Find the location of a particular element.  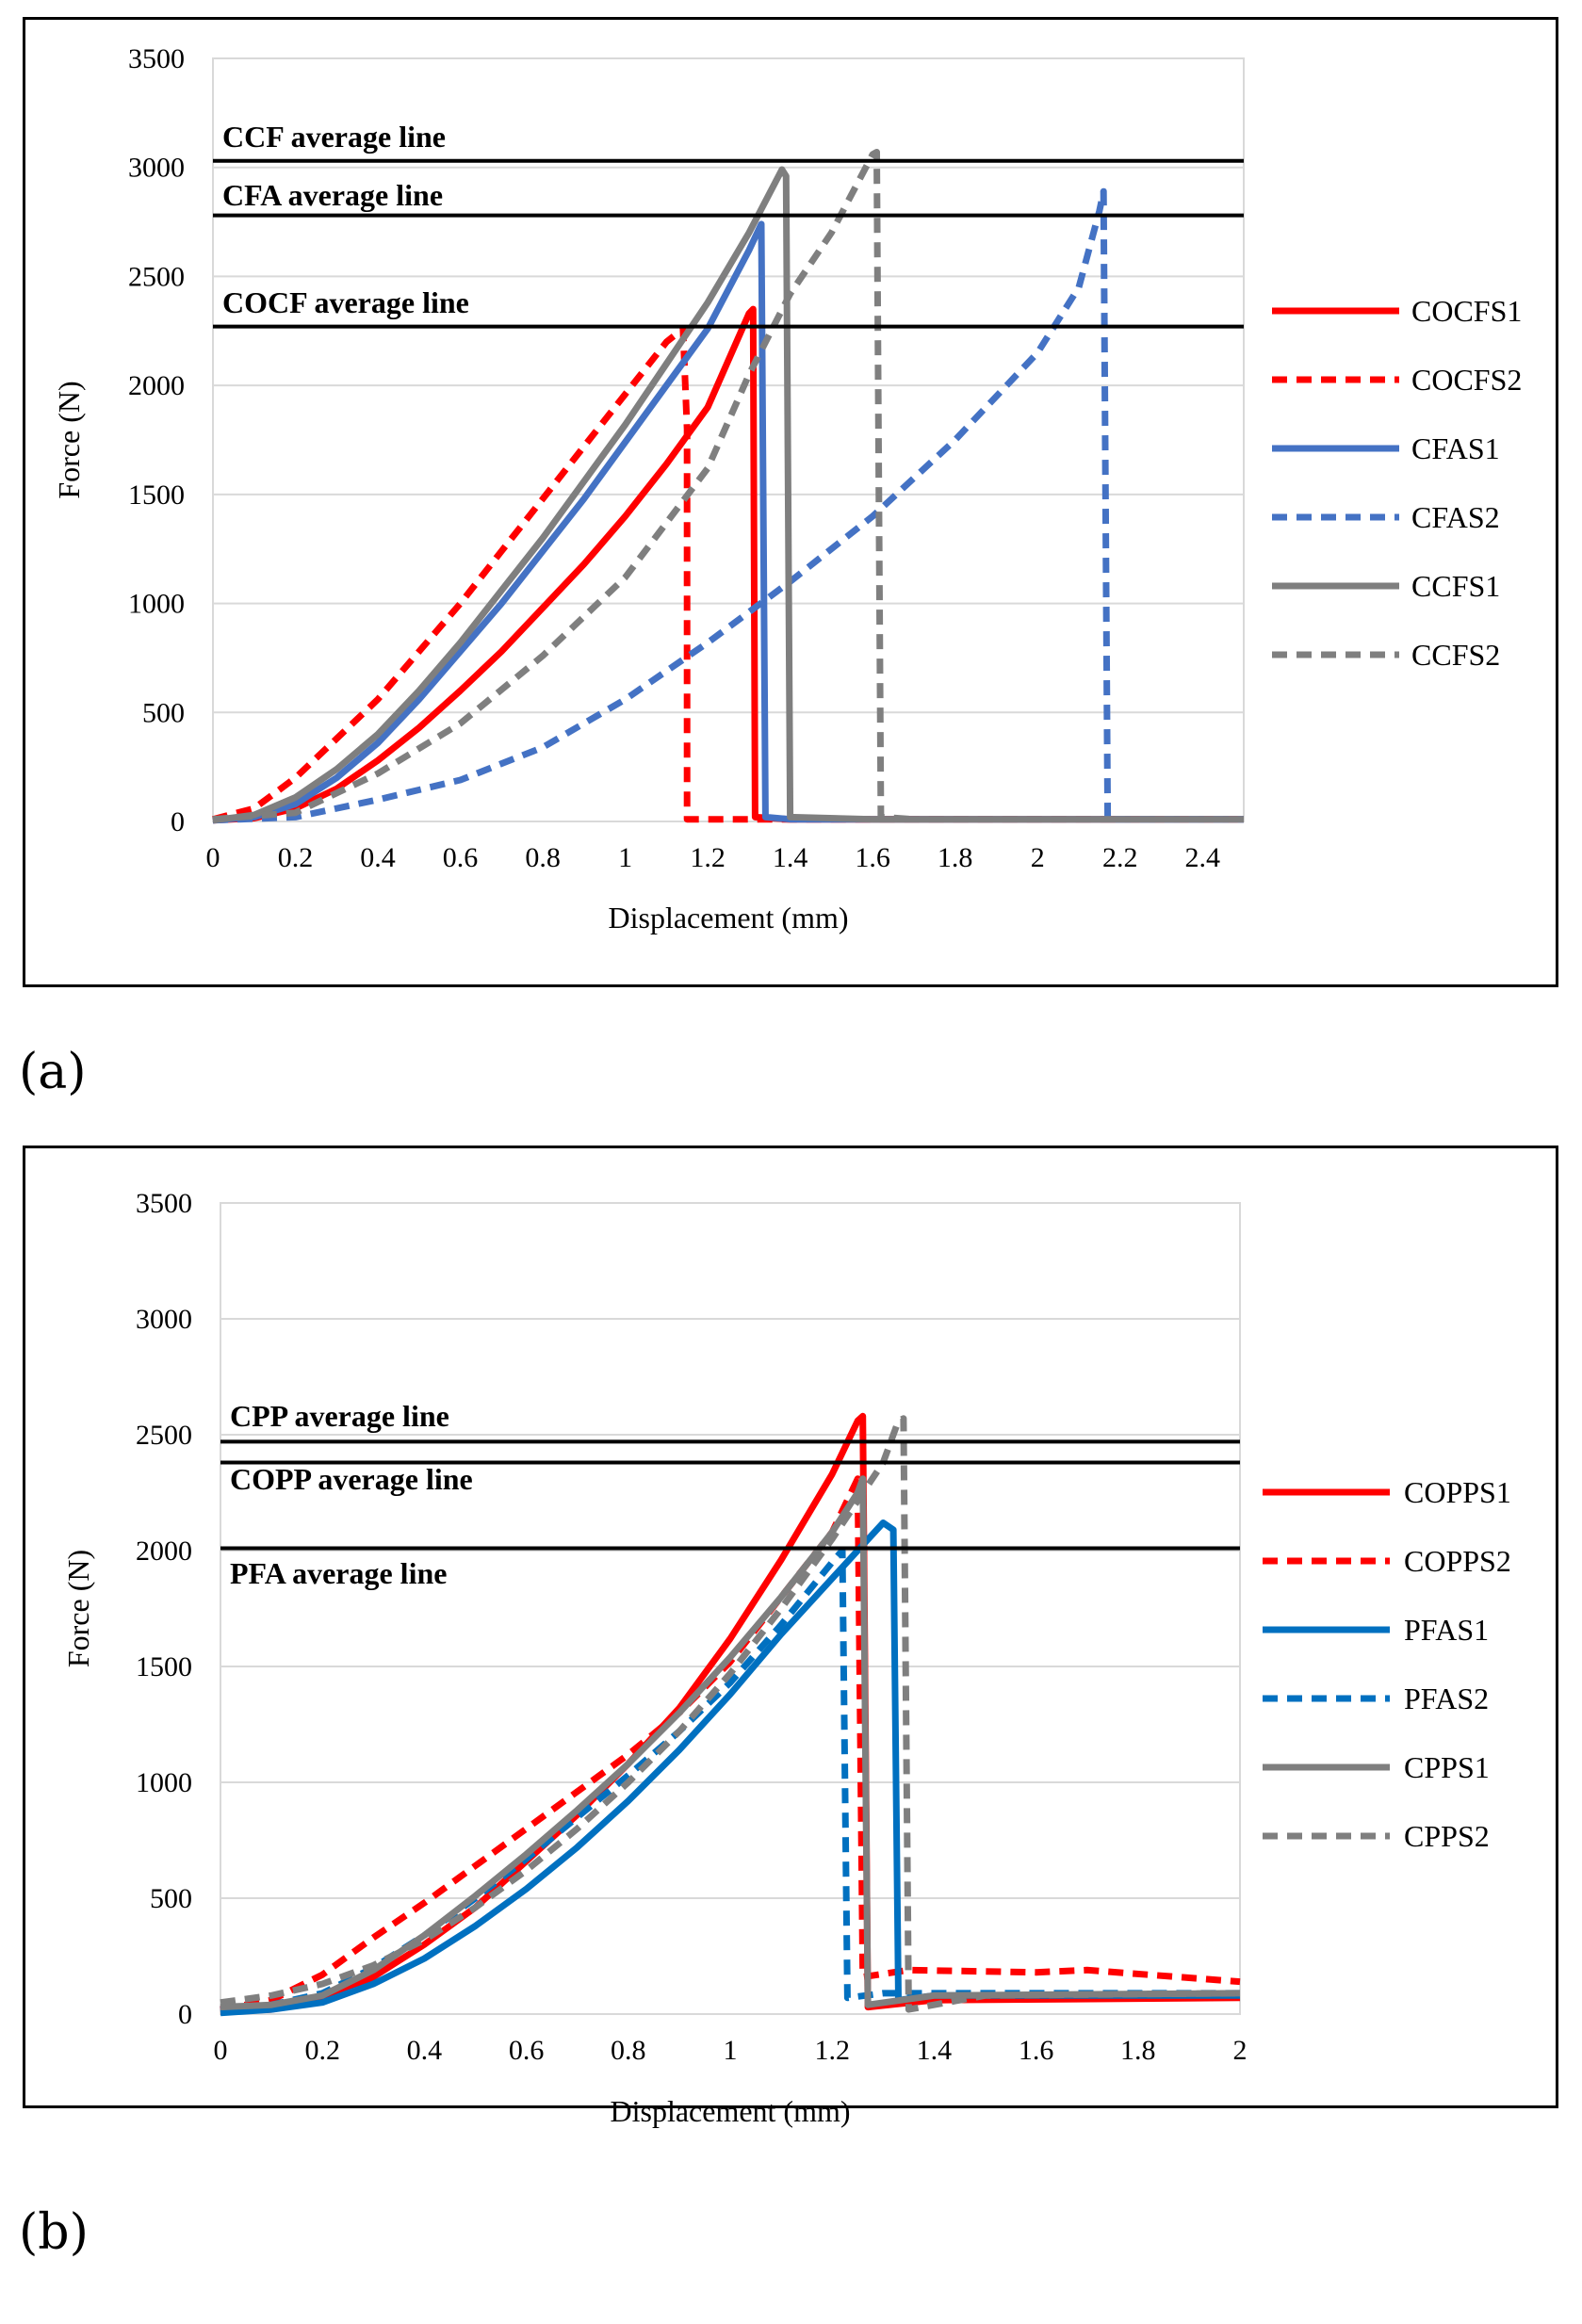

reference-line-label: COCF average line is located at coordinates (345, 302).